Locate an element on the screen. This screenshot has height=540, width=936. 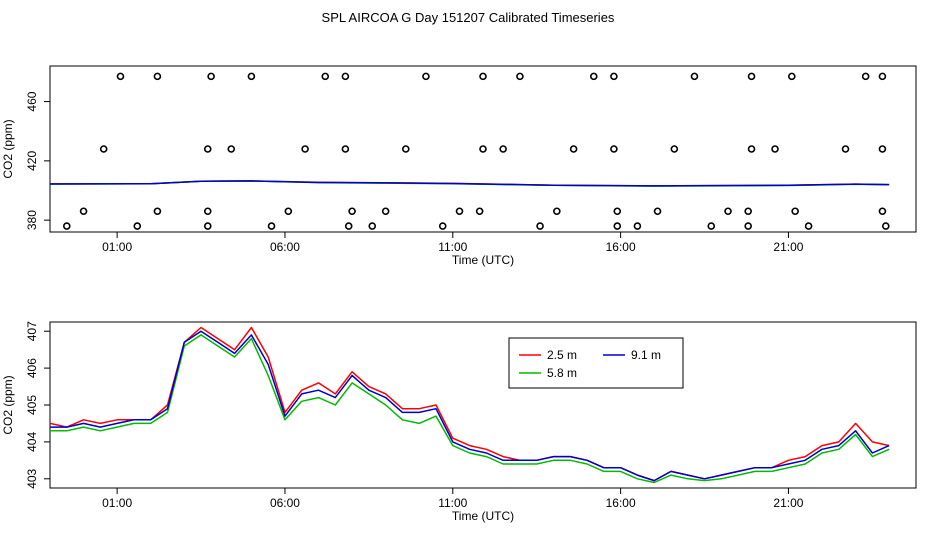
legend-label: 9.1 m is located at coordinates (646, 355).